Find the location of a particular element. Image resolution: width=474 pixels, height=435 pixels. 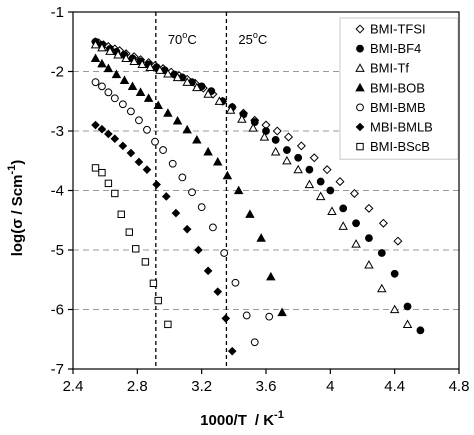

x-axis-title-sup: -1 is located at coordinates (279, 415).